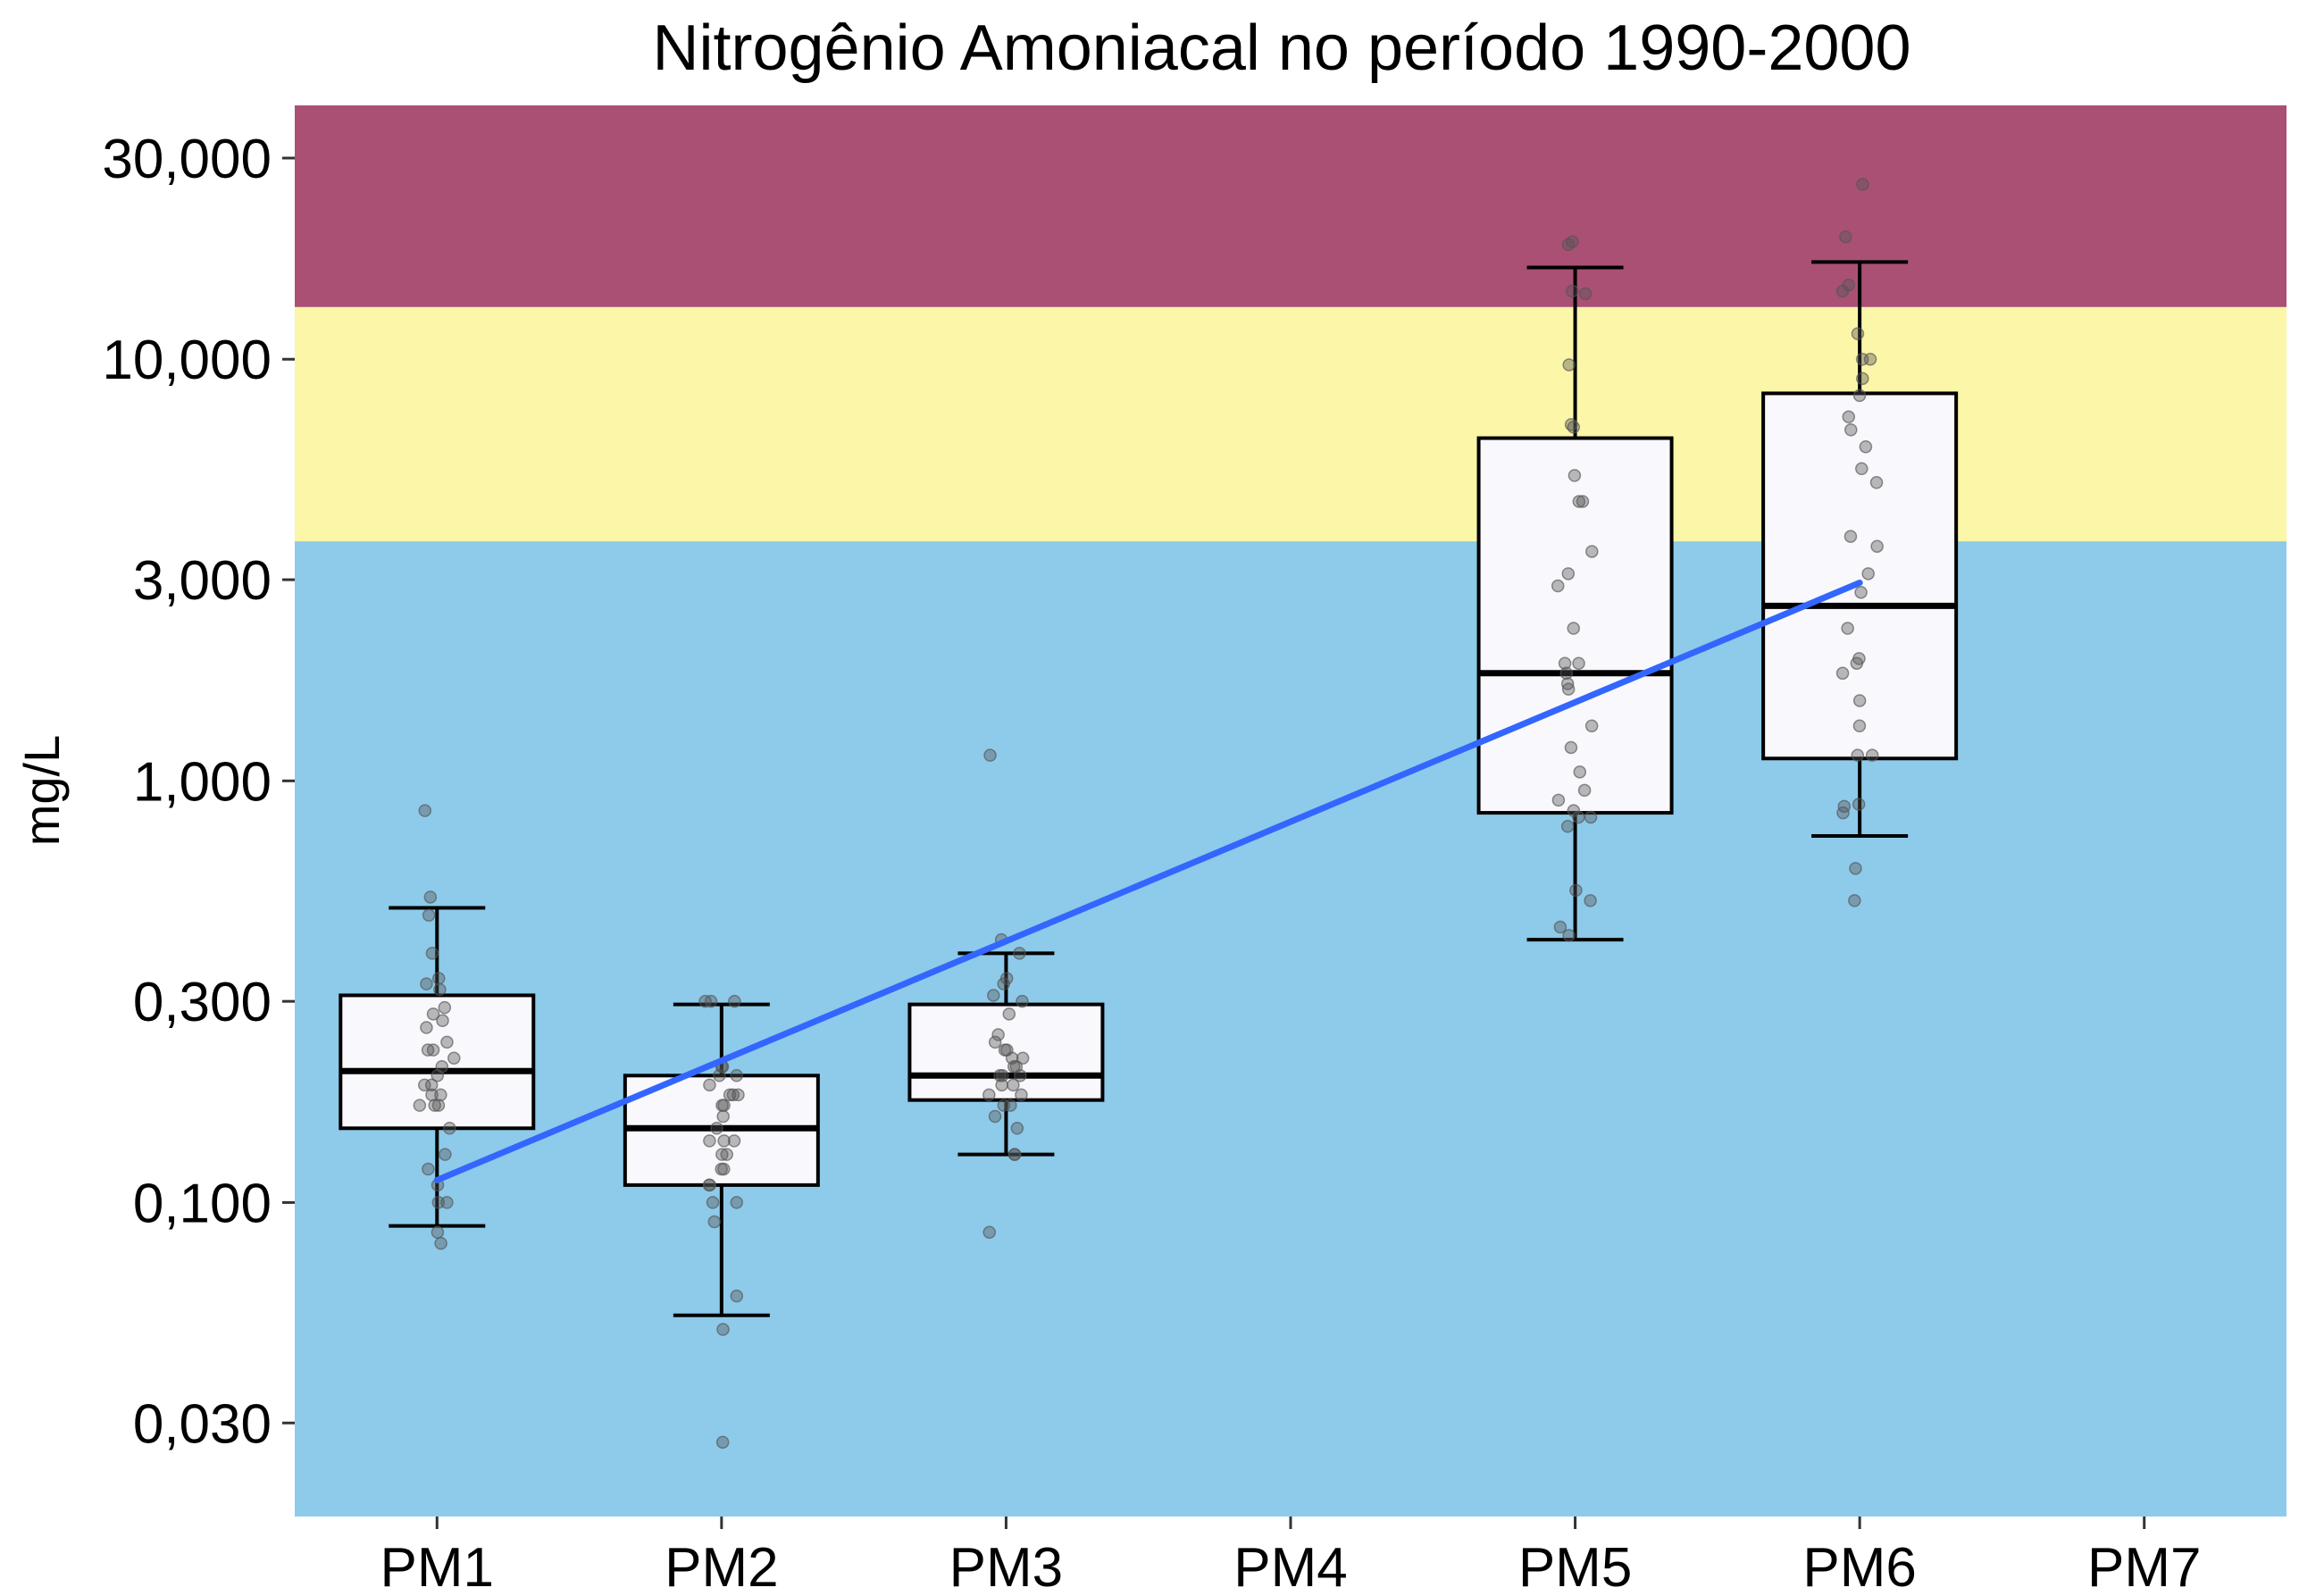 Image resolution: width=2299 pixels, height=1596 pixels. What do you see at coordinates (187, 159) in the screenshot?
I see `y-tick-label: 30,000` at bounding box center [187, 159].